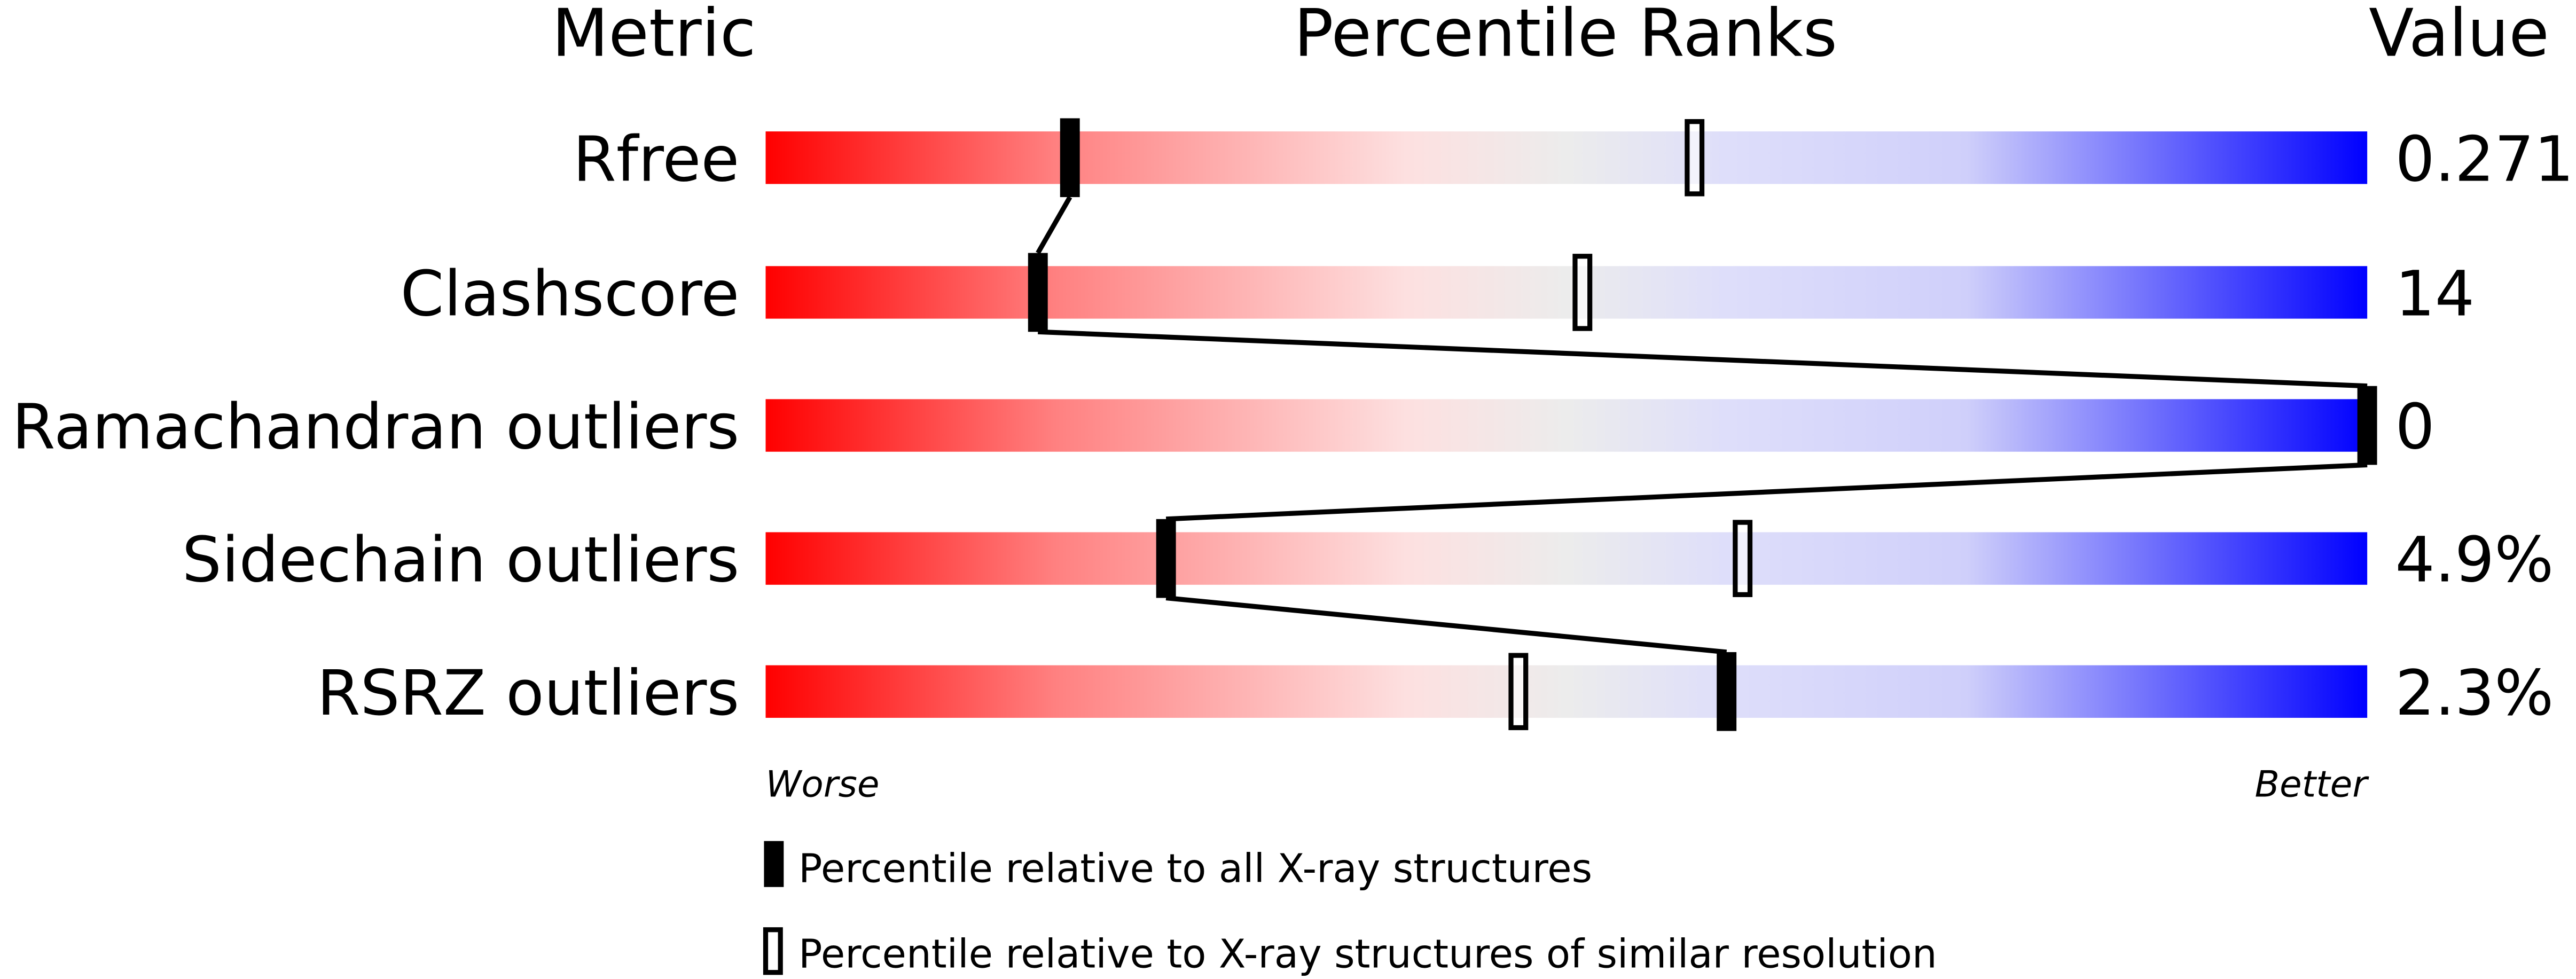 This screenshot has width=2576, height=979. What do you see at coordinates (2435, 293) in the screenshot?
I see `metric-value: 14` at bounding box center [2435, 293].